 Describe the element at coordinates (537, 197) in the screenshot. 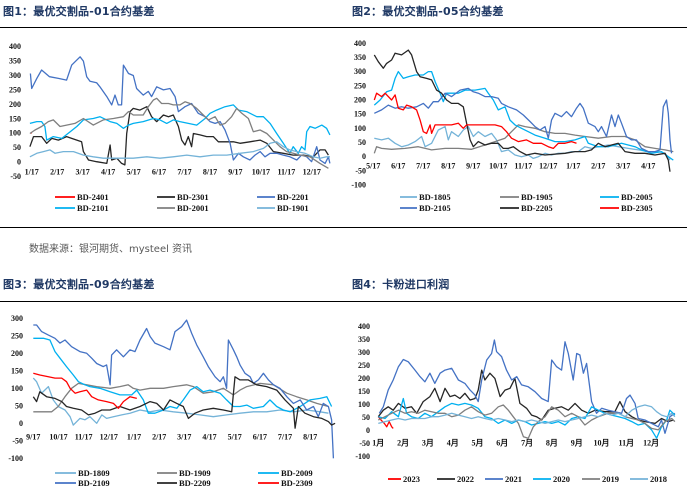

I see `legend-label: BD-1905` at that location.